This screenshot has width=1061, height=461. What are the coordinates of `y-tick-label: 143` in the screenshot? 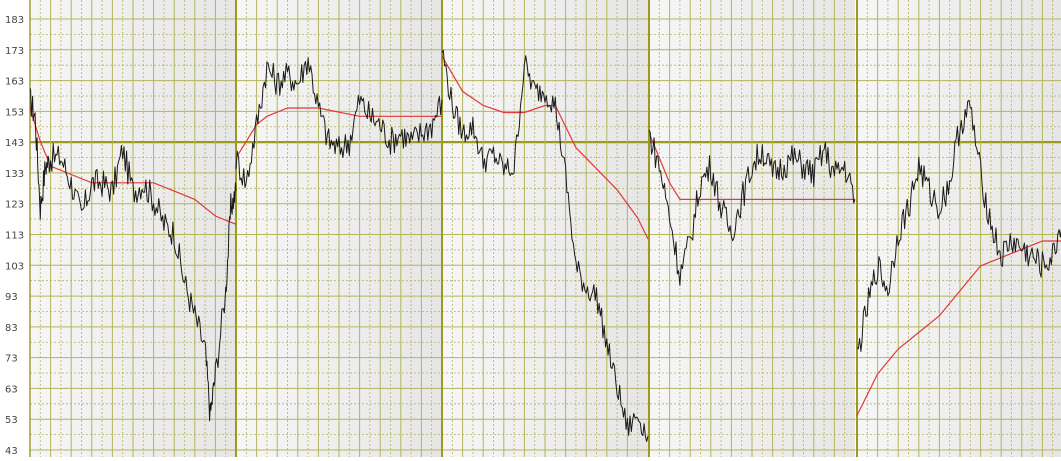 It's located at (14, 143).